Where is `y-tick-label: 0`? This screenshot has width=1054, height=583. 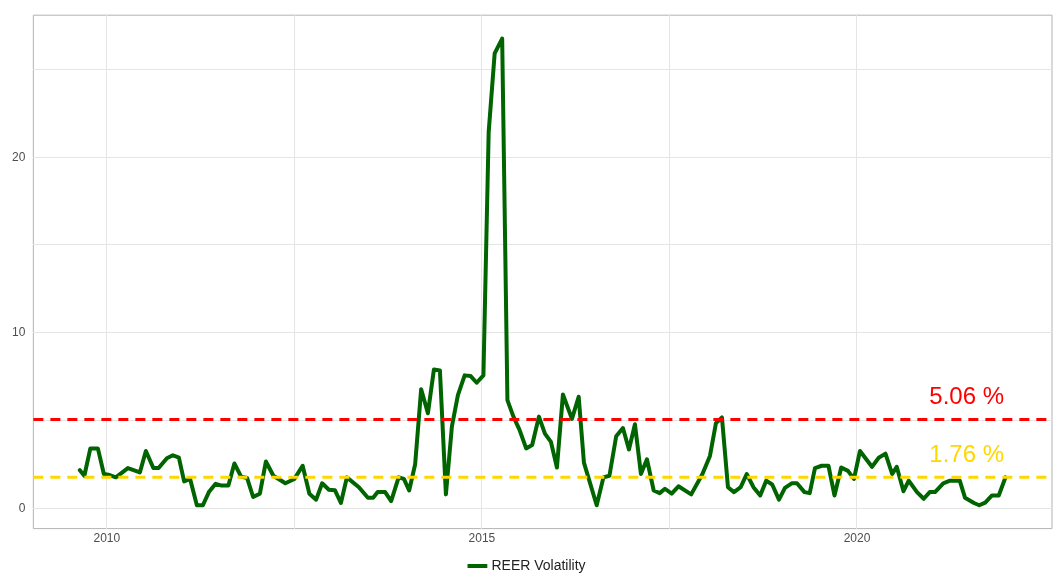 y-tick-label: 0 is located at coordinates (22, 507).